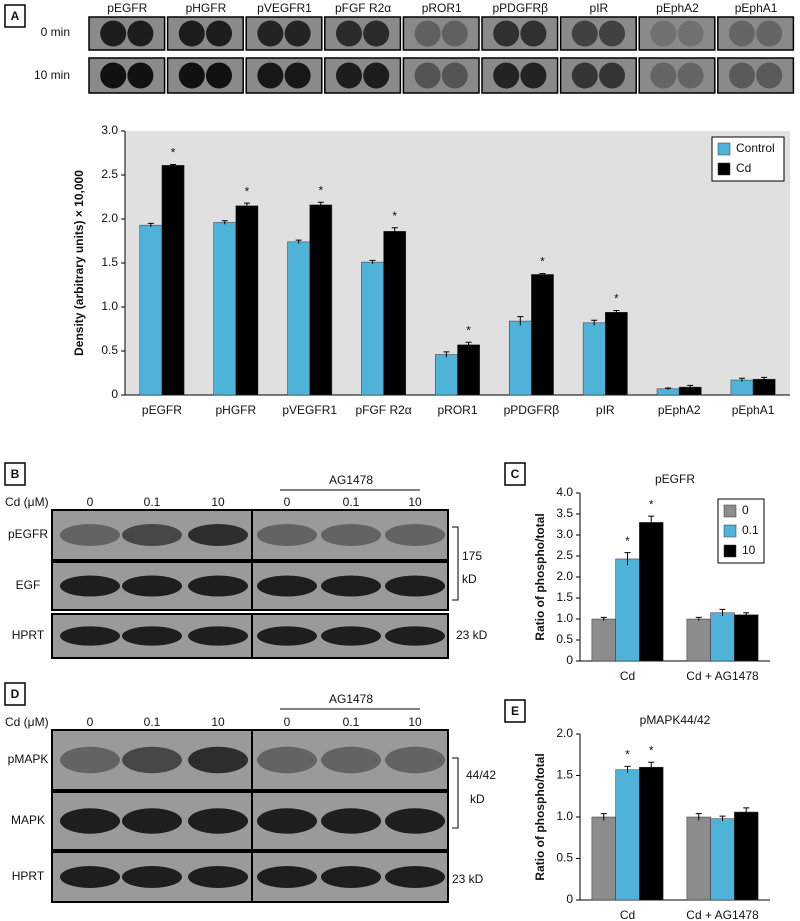  What do you see at coordinates (79, 263) in the screenshot?
I see `y-axis-label: Density (arbitrary units) × 10,000` at bounding box center [79, 263].